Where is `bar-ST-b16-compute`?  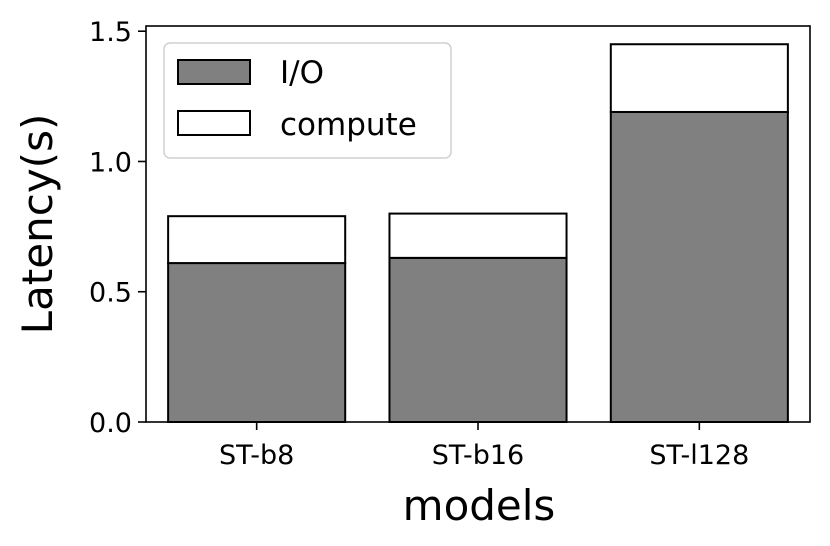
bar-ST-b16-compute is located at coordinates (478, 235).